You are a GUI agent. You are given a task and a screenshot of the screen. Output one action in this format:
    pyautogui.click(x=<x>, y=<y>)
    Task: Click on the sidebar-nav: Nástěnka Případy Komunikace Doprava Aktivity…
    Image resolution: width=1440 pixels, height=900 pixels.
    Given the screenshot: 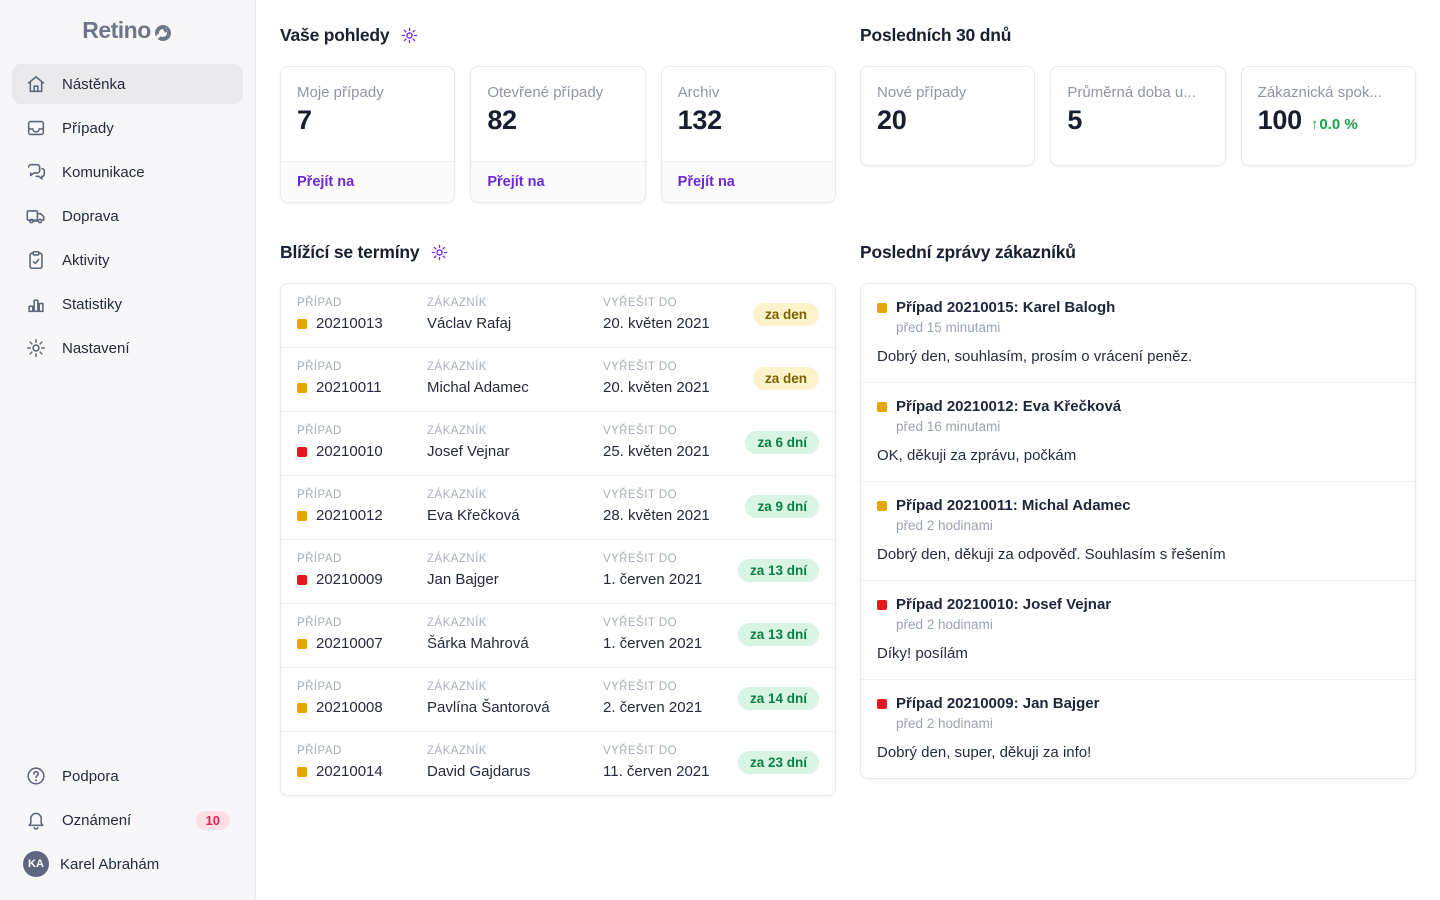 What is the action you would take?
    pyautogui.click(x=127, y=218)
    